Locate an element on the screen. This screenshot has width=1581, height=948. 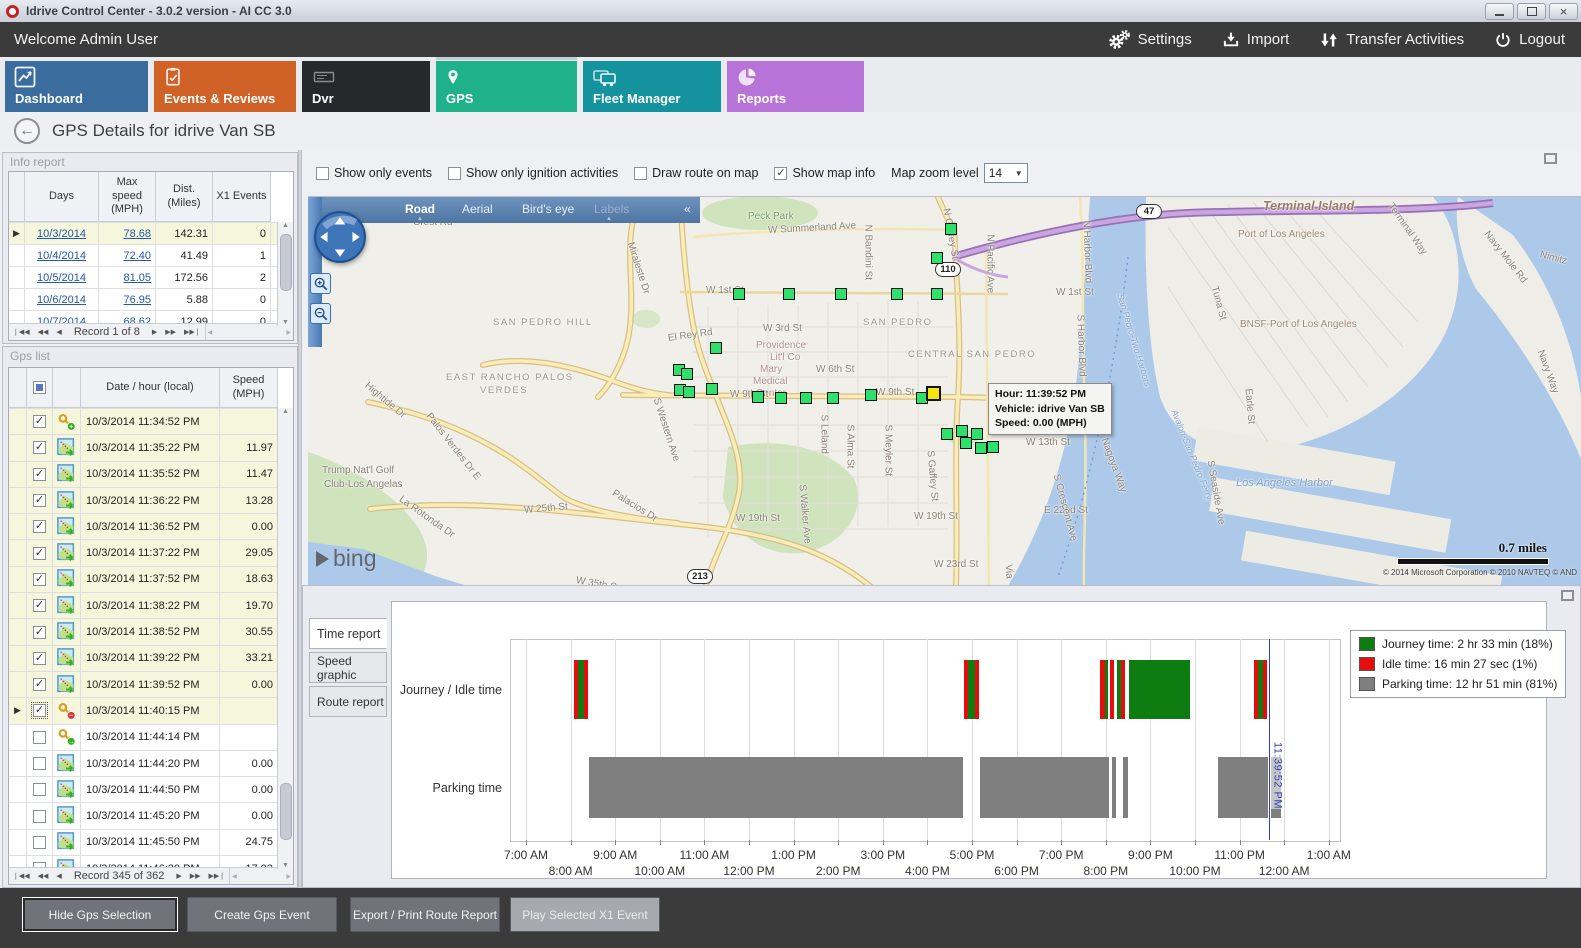
gps-pager-hscrollbar: ◀ ▶ is located at coordinates (261, 876).